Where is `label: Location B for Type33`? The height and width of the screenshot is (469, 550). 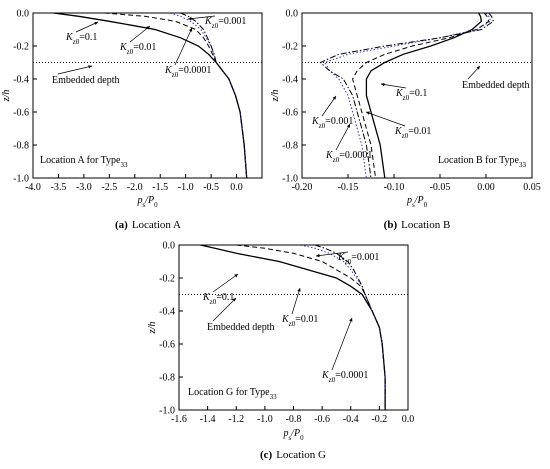
label: Location B for Type33 is located at coordinates (482, 162).